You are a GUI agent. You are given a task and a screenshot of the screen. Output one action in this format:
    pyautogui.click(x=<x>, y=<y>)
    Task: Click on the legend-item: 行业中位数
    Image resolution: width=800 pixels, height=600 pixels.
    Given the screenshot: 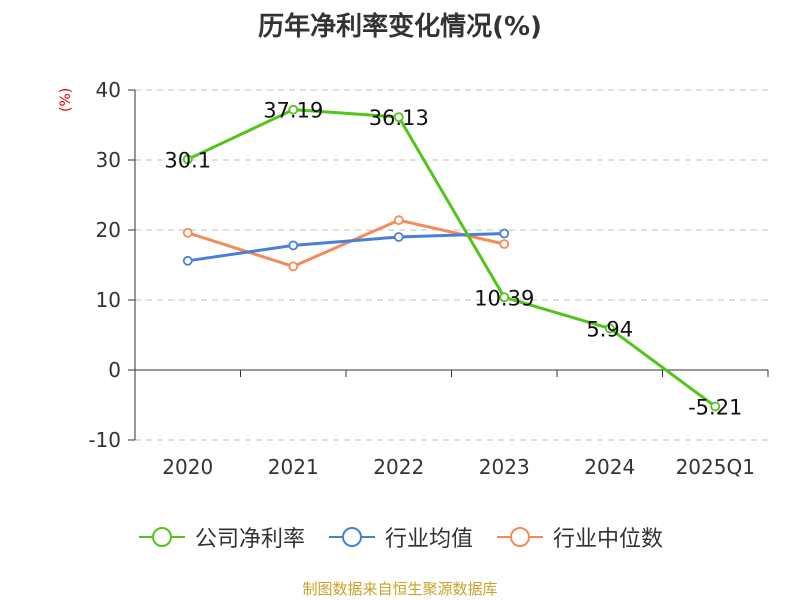 What is the action you would take?
    pyautogui.click(x=579, y=537)
    